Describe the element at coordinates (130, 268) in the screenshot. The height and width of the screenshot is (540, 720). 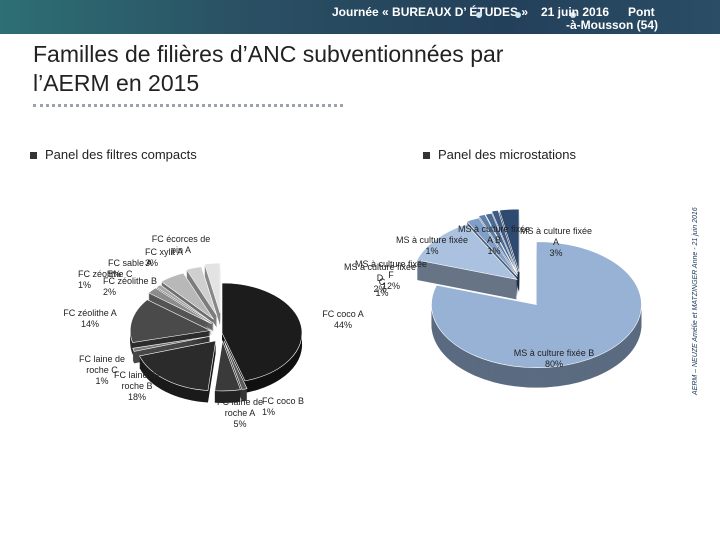
I see `pie-slice-label: FC sable A 5%` at that location.